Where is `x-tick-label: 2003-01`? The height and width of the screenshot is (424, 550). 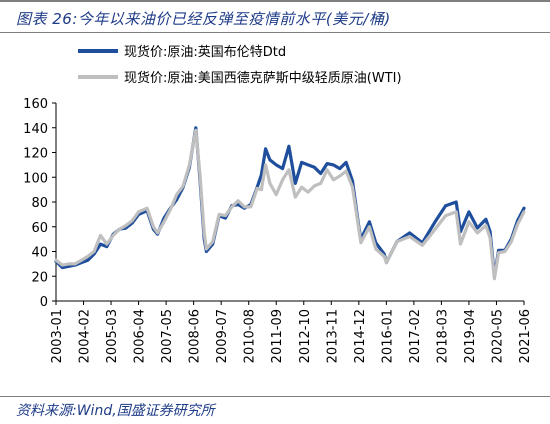 x-tick-label: 2003-01 is located at coordinates (57, 336).